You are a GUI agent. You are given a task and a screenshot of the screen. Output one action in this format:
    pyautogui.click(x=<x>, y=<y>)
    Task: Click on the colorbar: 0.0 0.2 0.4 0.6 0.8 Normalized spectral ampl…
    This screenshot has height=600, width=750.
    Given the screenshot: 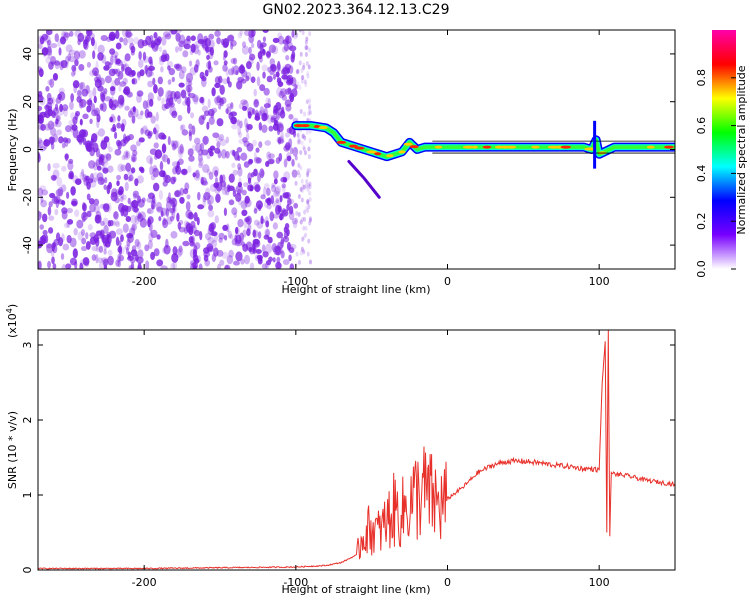 What is the action you would take?
    pyautogui.click(x=721, y=154)
    